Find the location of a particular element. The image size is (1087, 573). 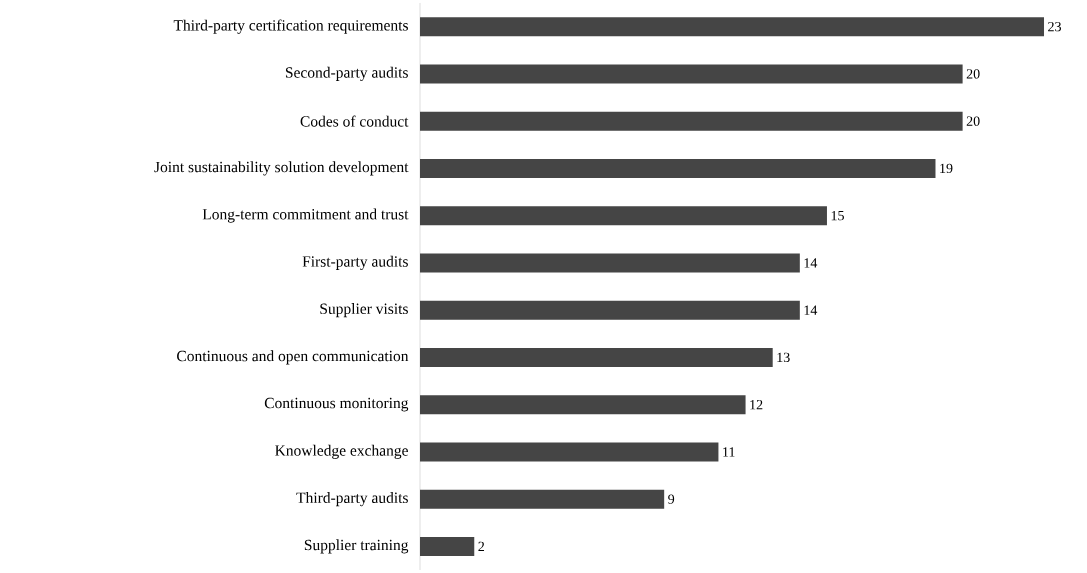

data-label: 23 is located at coordinates (1054, 26).